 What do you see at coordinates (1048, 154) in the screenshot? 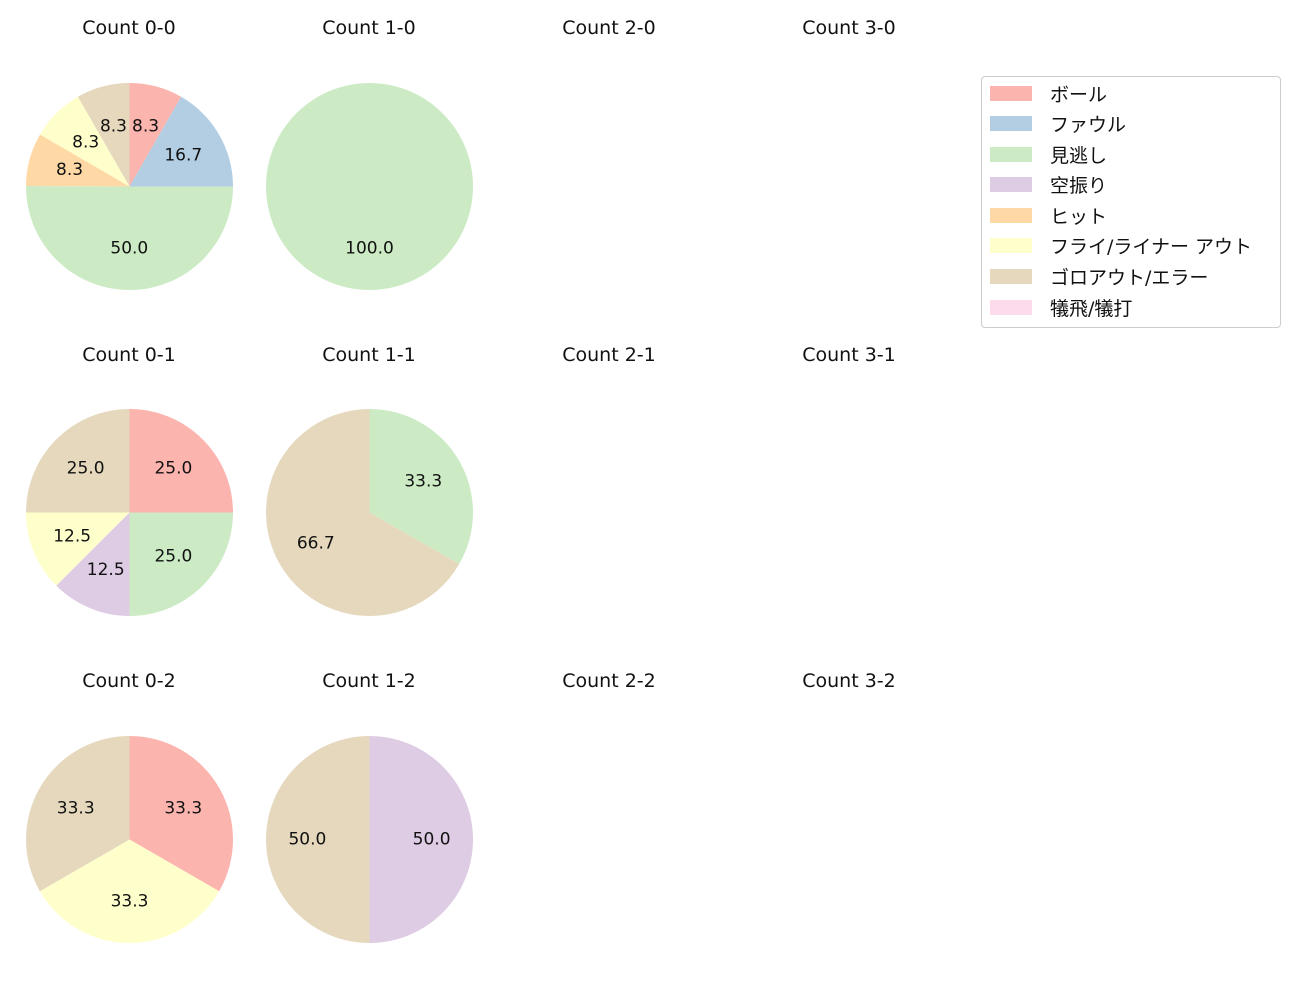
I see `legend-item-called-strike: 見逃し` at bounding box center [1048, 154].